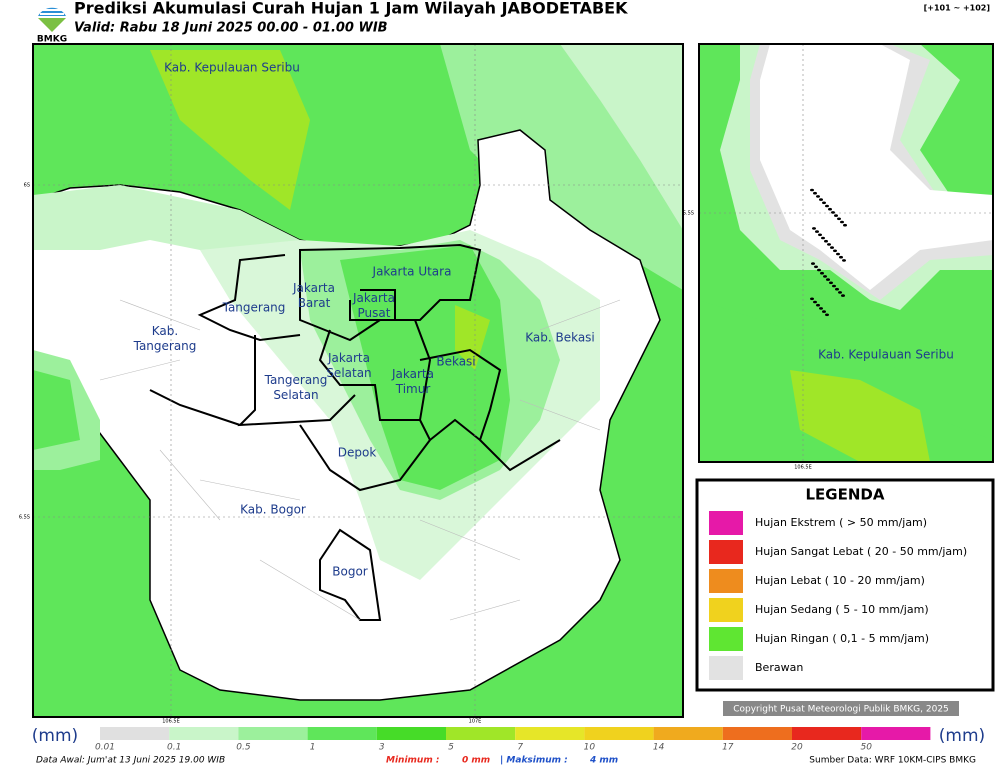  What do you see at coordinates (273, 510) in the screenshot?
I see `region-label: Kab. Bogor` at bounding box center [273, 510].